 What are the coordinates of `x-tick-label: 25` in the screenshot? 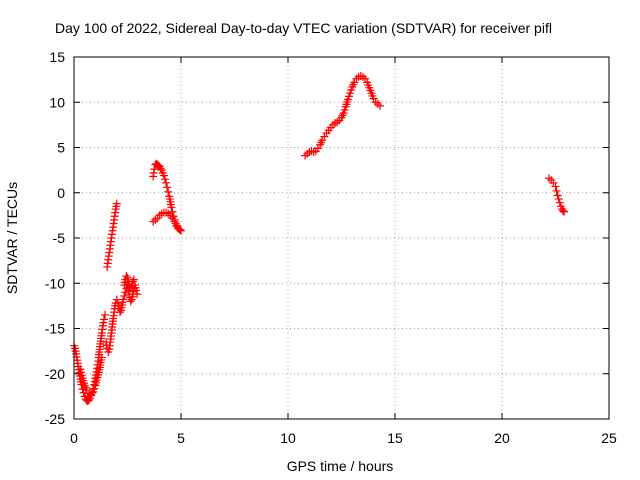 It's located at (609, 438).